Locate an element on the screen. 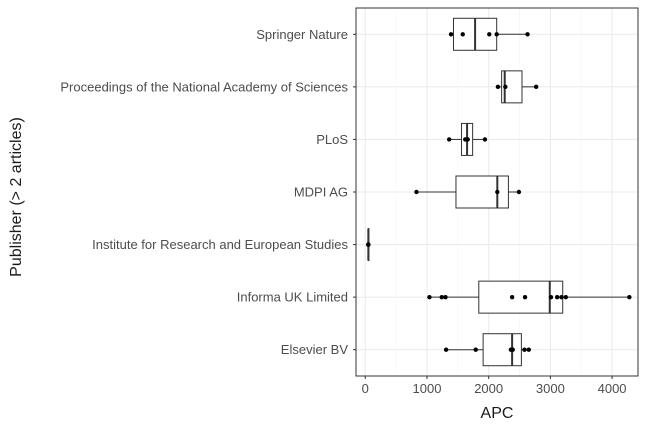 The width and height of the screenshot is (648, 432). x-tick-label: 4000 is located at coordinates (612, 388).